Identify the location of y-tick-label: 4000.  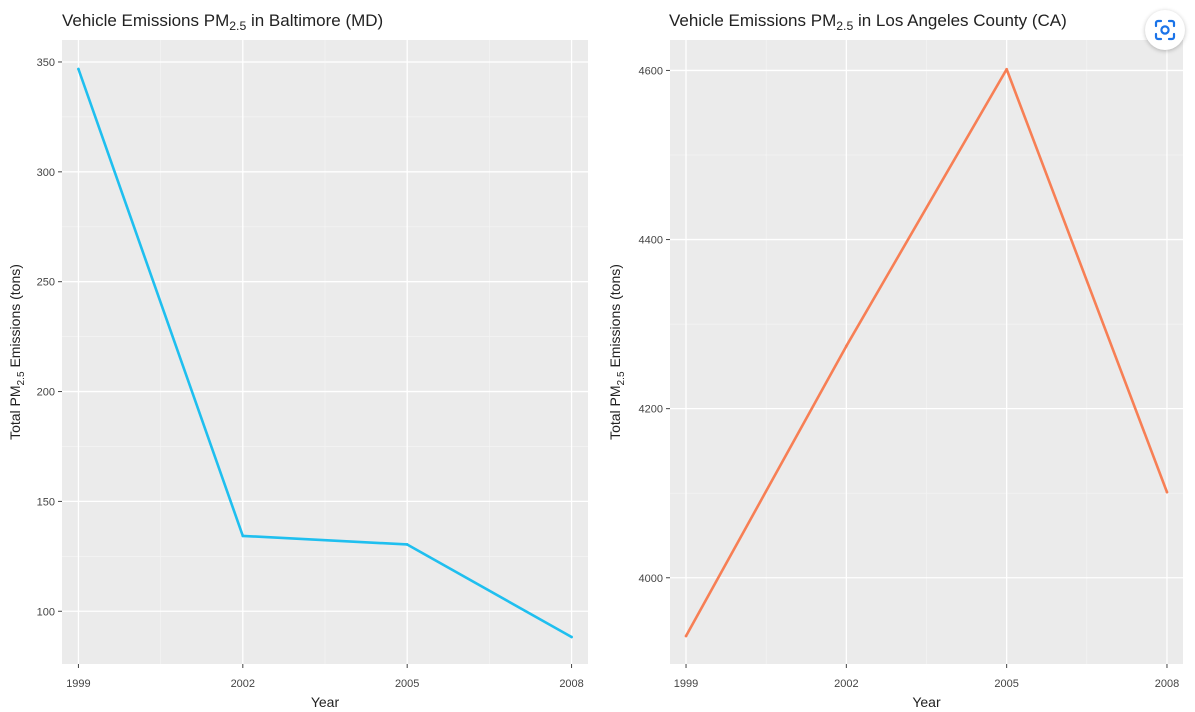
(651, 579).